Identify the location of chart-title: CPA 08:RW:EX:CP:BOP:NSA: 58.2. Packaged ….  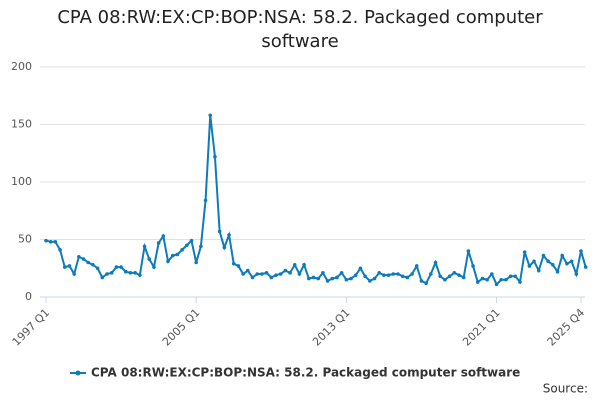
(300, 29).